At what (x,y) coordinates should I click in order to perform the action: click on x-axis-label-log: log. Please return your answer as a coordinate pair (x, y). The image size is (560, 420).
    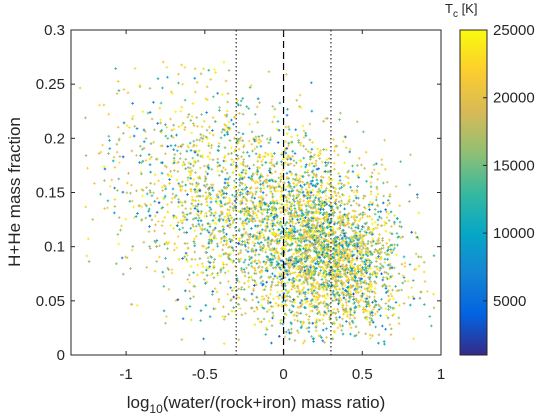
    Looking at the image, I should click on (138, 402).